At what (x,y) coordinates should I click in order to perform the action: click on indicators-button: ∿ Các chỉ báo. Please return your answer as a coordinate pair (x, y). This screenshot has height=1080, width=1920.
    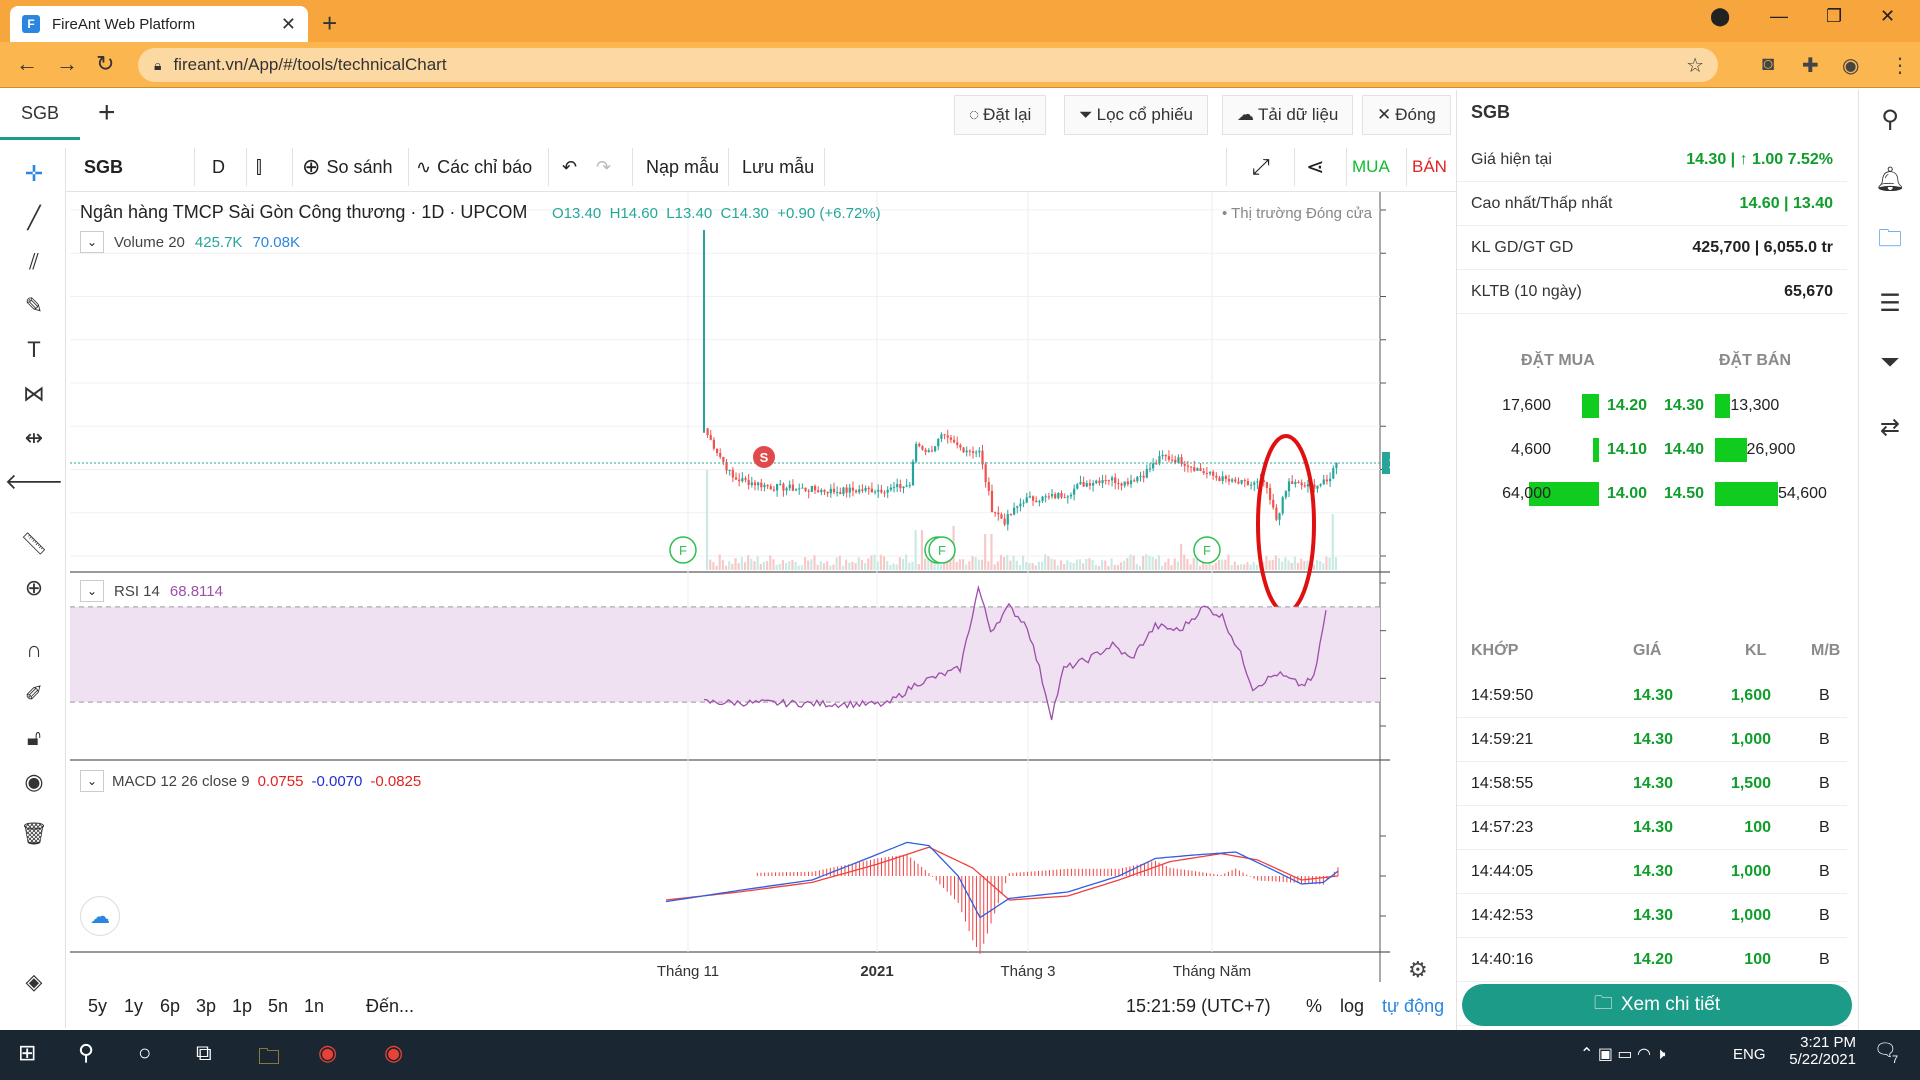
    Looking at the image, I should click on (474, 166).